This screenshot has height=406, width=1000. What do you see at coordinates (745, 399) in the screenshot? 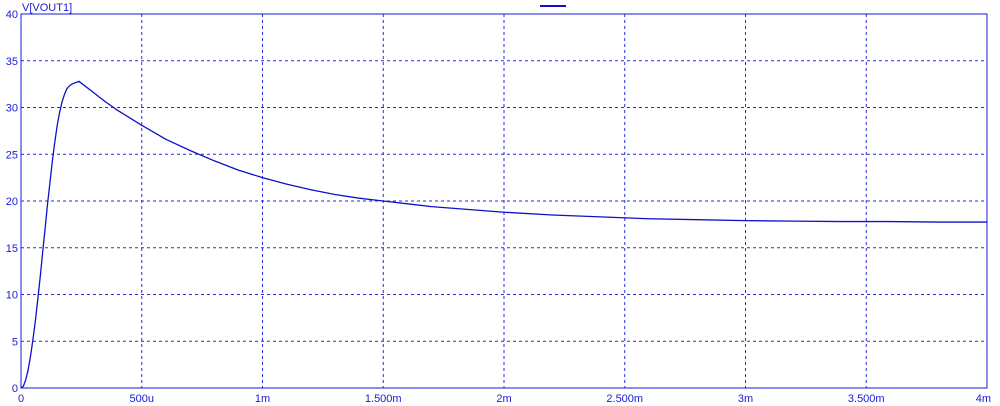
I see `x-tick-label: 3m` at bounding box center [745, 399].